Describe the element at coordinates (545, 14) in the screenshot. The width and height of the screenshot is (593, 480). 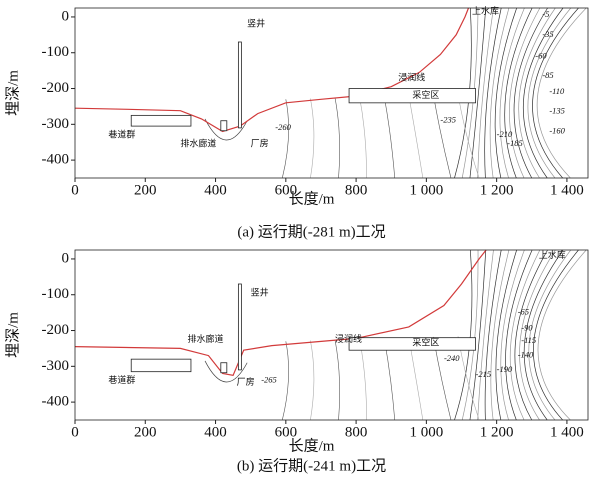
I see `contour-label: -5` at that location.